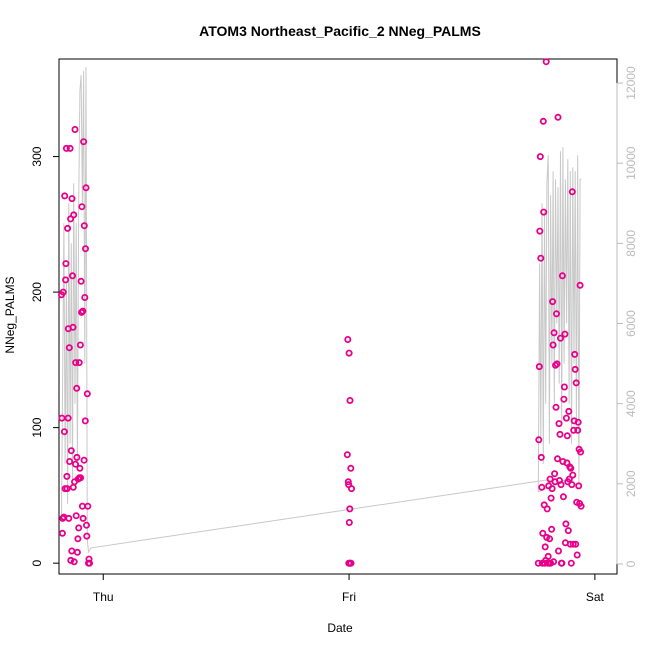 The image size is (650, 650). What do you see at coordinates (631, 83) in the screenshot?
I see `y2-tick-label: 12000` at bounding box center [631, 83].